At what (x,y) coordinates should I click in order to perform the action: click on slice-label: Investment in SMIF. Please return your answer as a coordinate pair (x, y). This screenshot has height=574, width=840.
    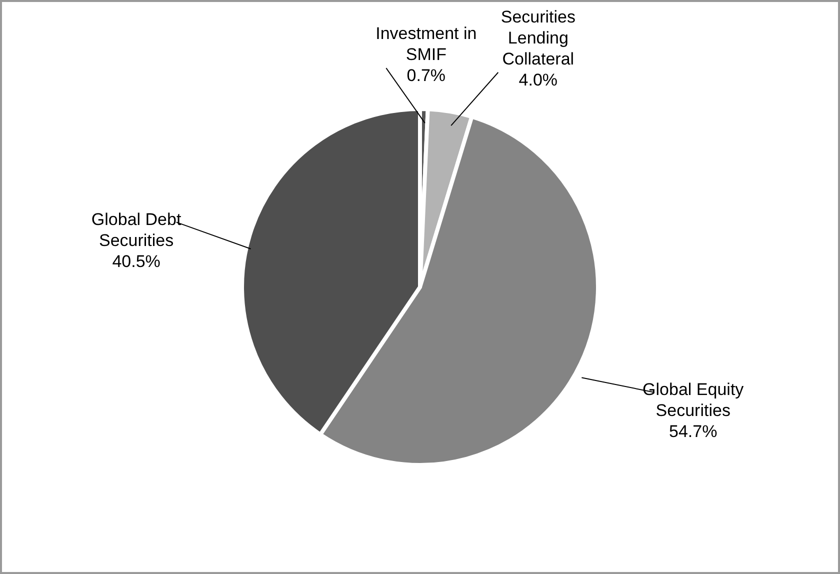
    Looking at the image, I should click on (426, 44).